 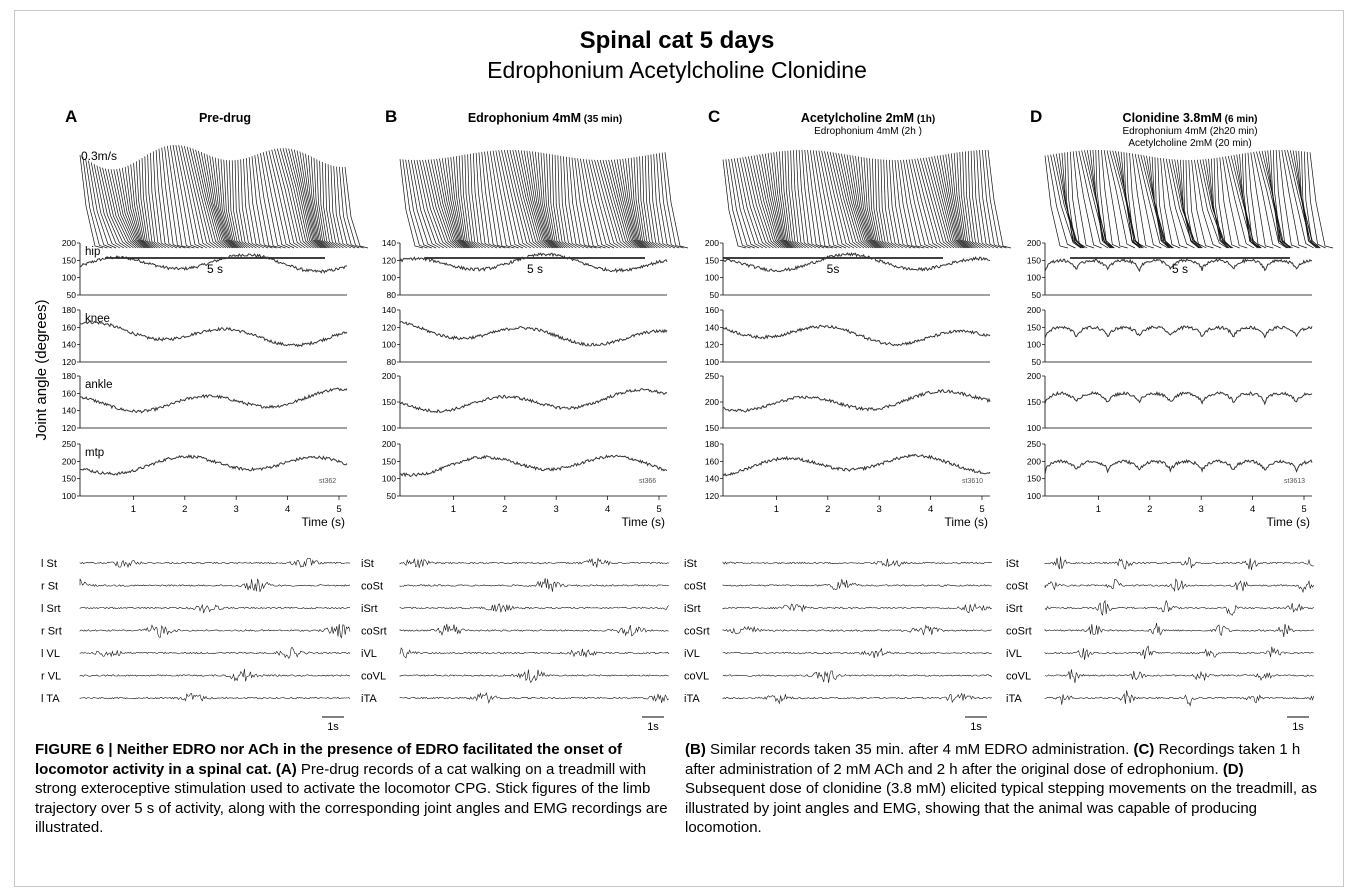 I want to click on y-tick-label: 180, so click(x=69, y=376).